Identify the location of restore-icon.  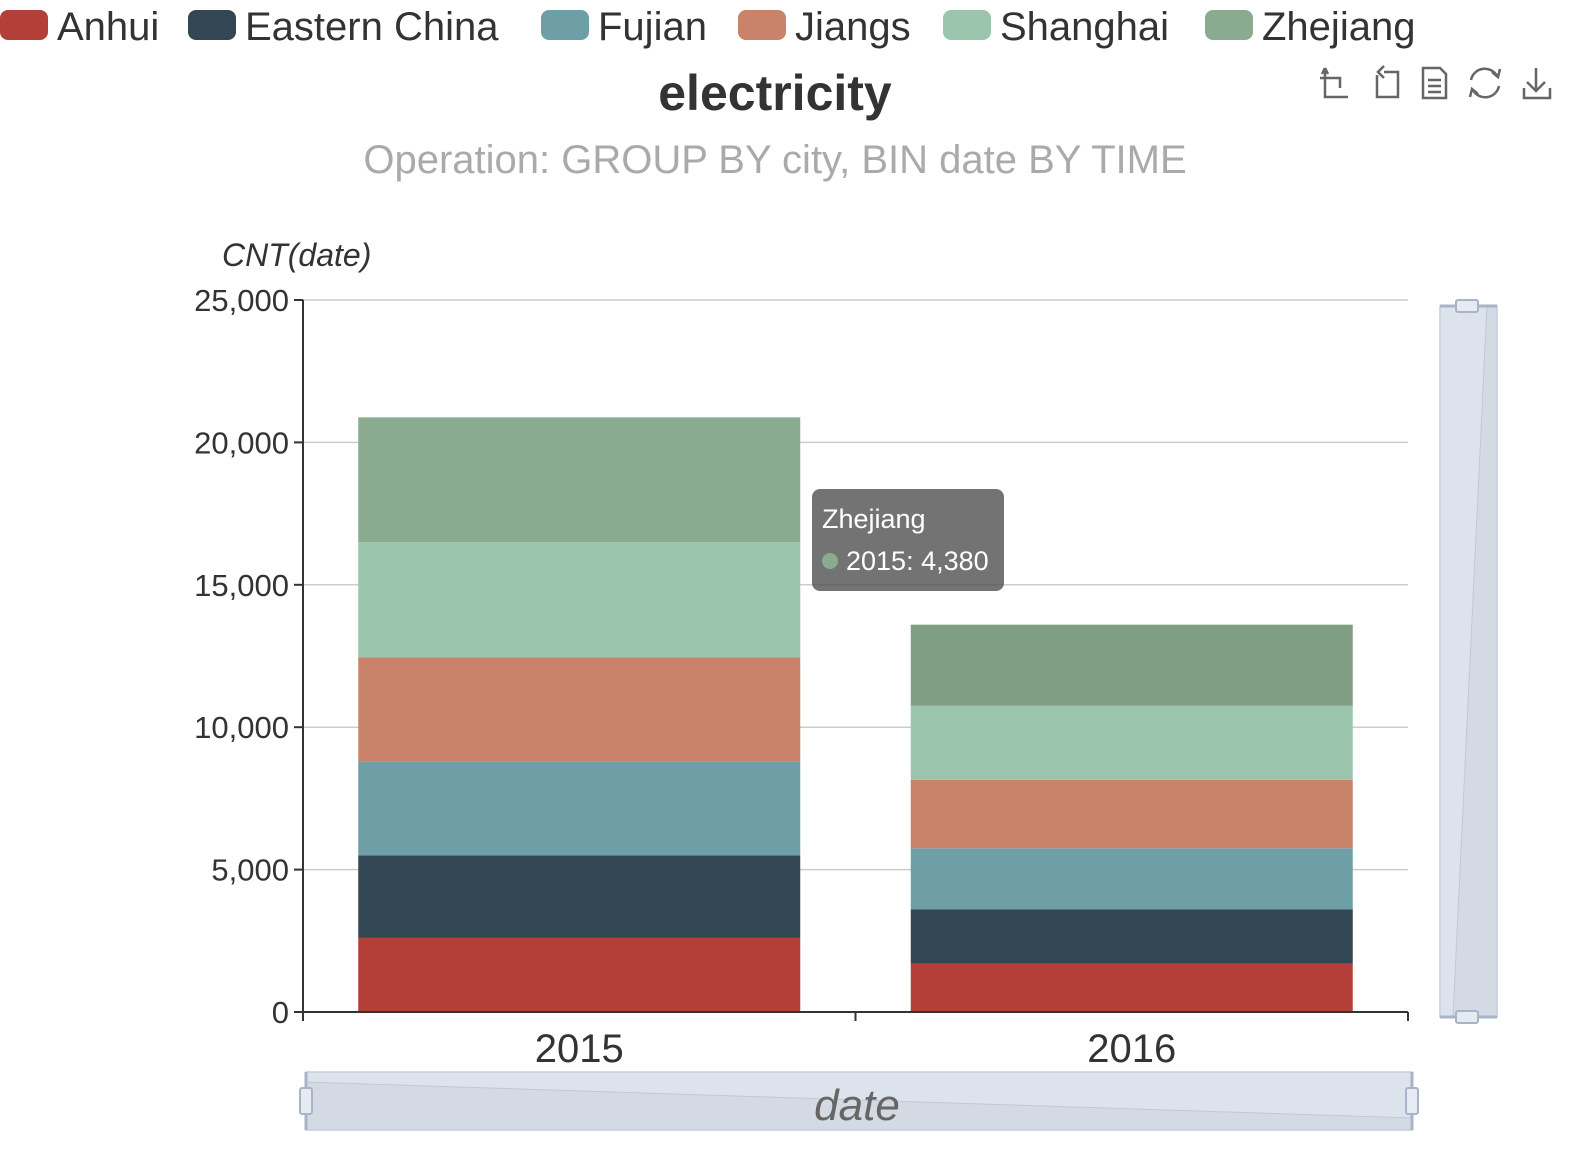
(1485, 83).